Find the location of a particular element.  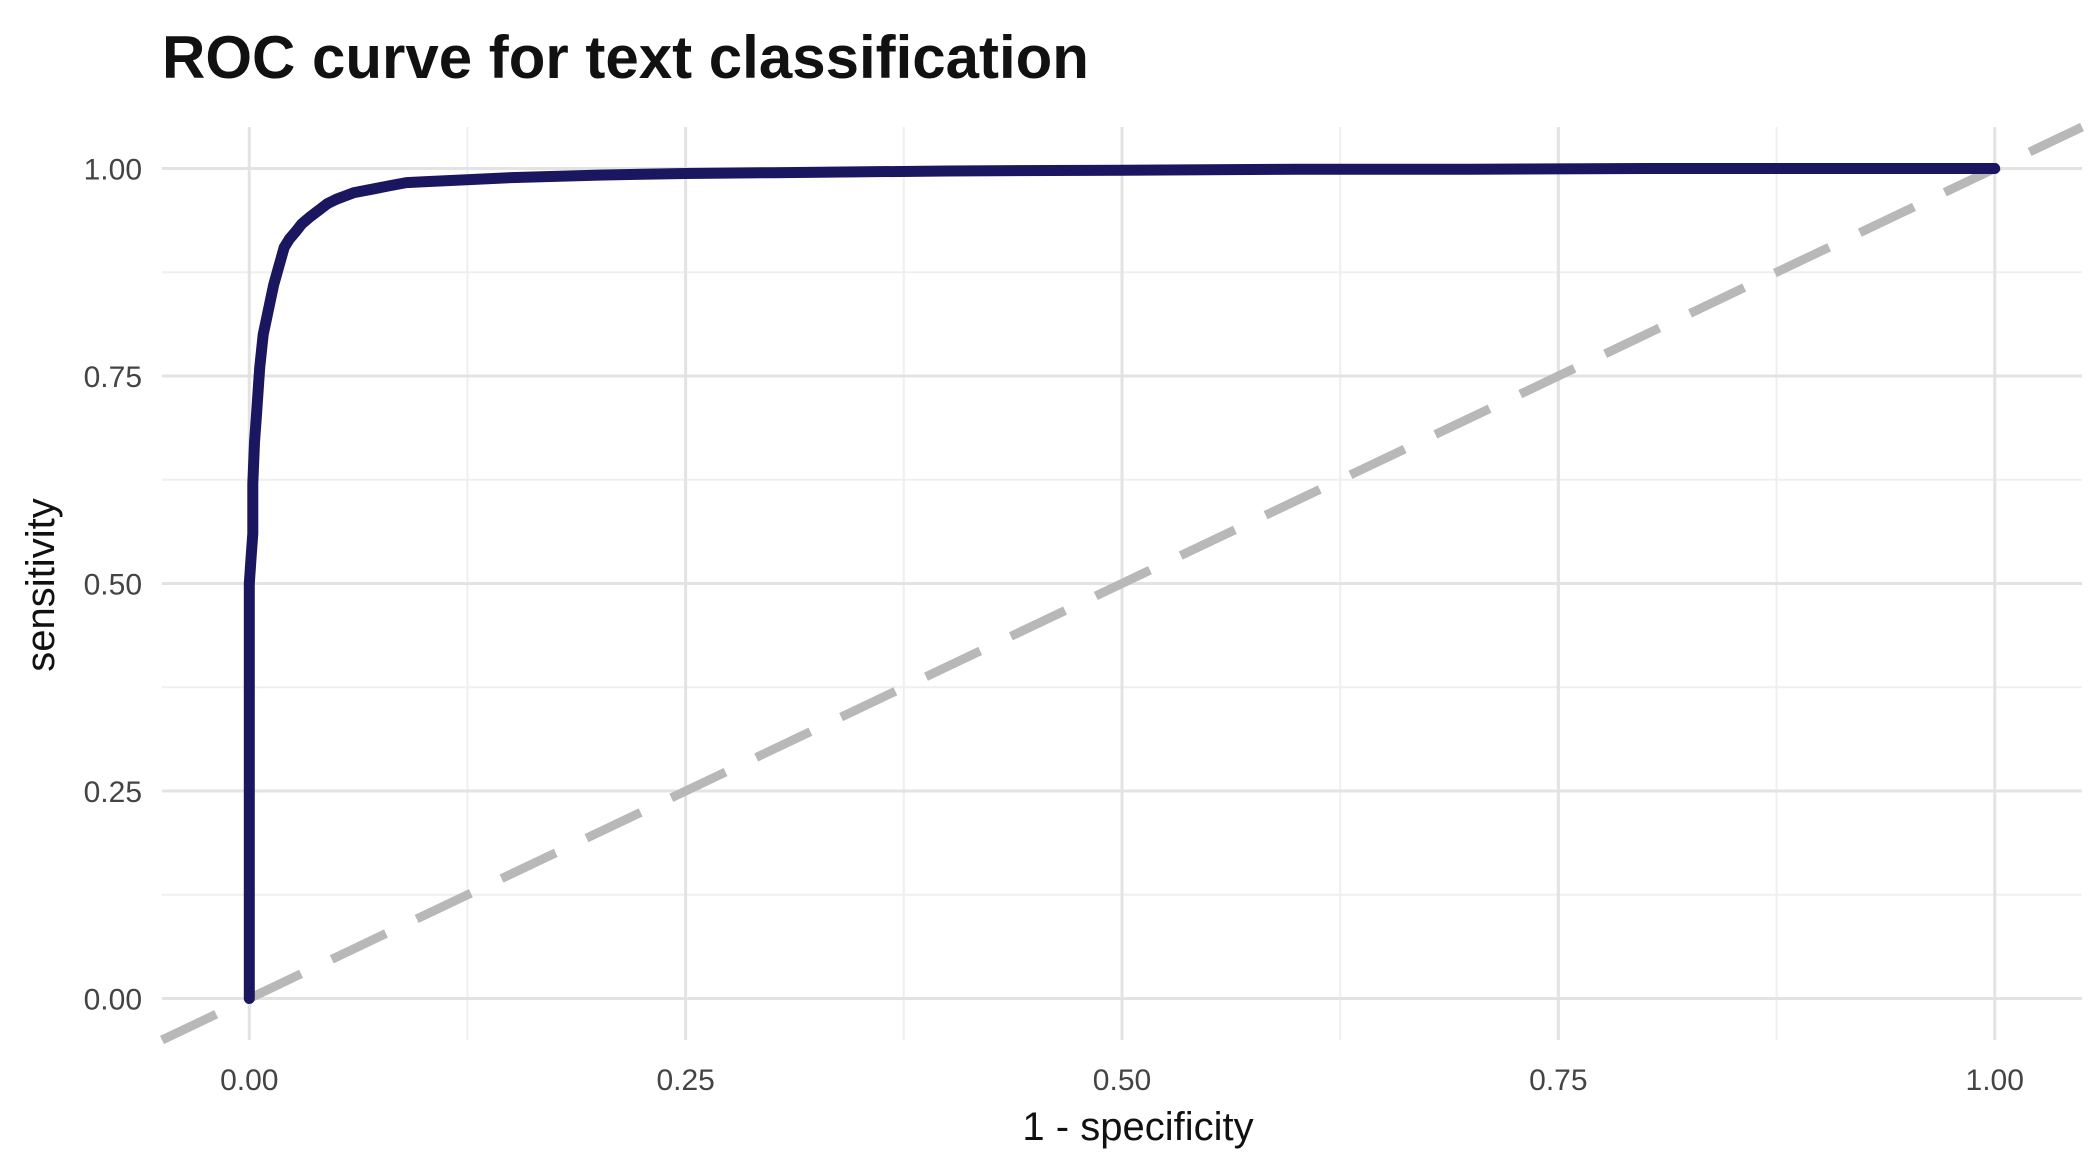

x-tick-label: 0.25 is located at coordinates (685, 1080).